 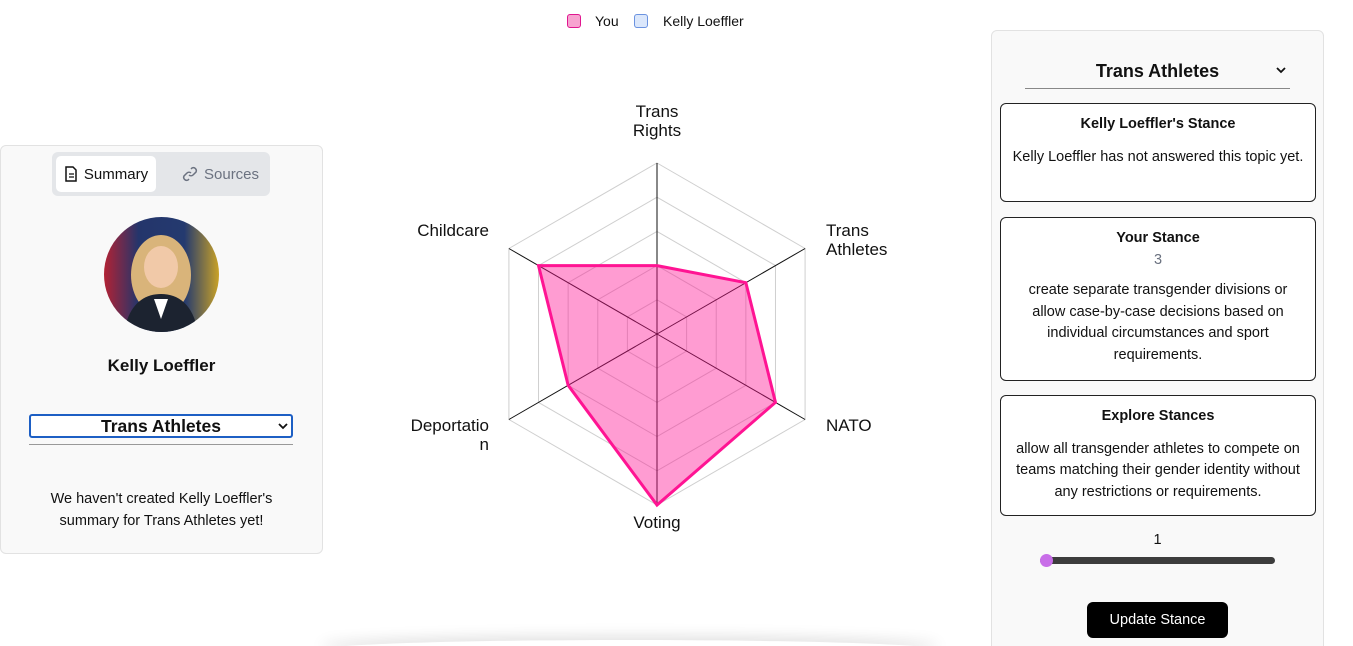 I want to click on axis-label: Deportation, so click(x=449, y=435).